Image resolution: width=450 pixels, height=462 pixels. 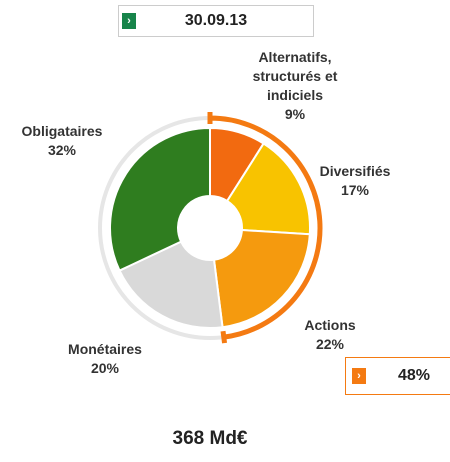 What do you see at coordinates (330, 325) in the screenshot?
I see `category-label: Actions` at bounding box center [330, 325].